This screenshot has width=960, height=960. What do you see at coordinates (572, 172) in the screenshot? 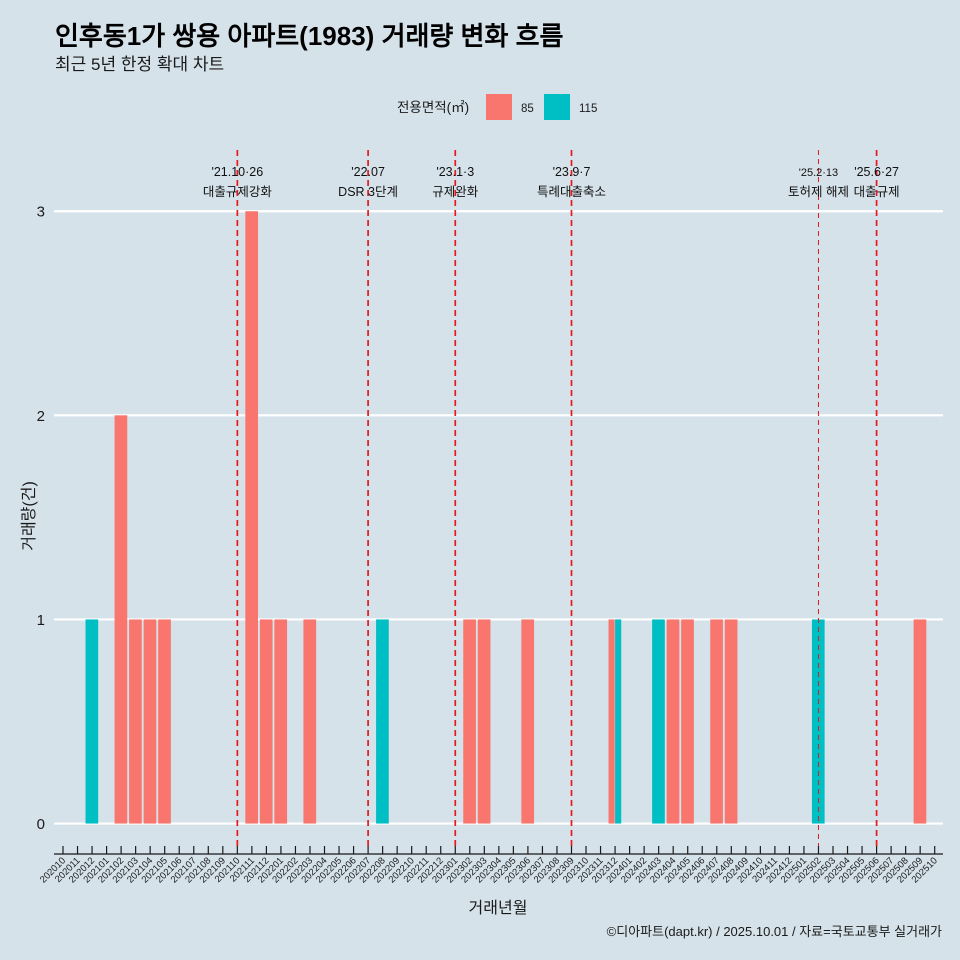
I see `event-date-label: '23.9·7` at bounding box center [572, 172].